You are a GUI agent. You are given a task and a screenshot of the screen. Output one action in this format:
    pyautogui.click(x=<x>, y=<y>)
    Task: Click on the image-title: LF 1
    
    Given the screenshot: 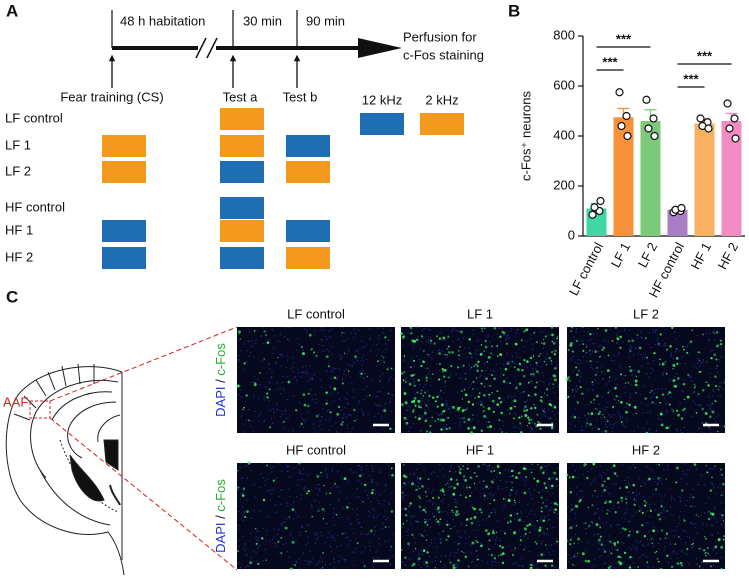 What is the action you would take?
    pyautogui.click(x=480, y=313)
    